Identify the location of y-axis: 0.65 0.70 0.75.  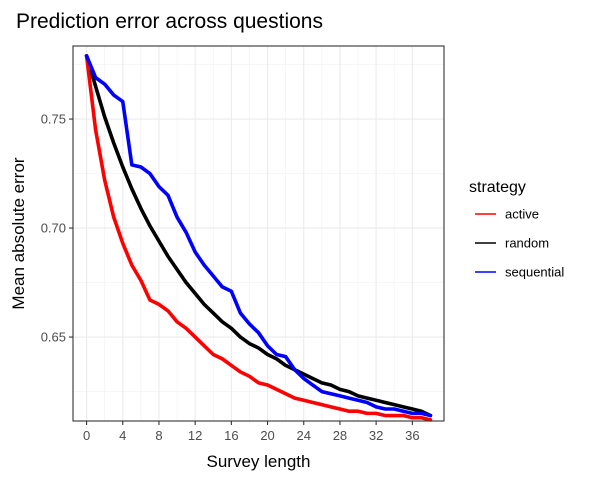
(57, 228).